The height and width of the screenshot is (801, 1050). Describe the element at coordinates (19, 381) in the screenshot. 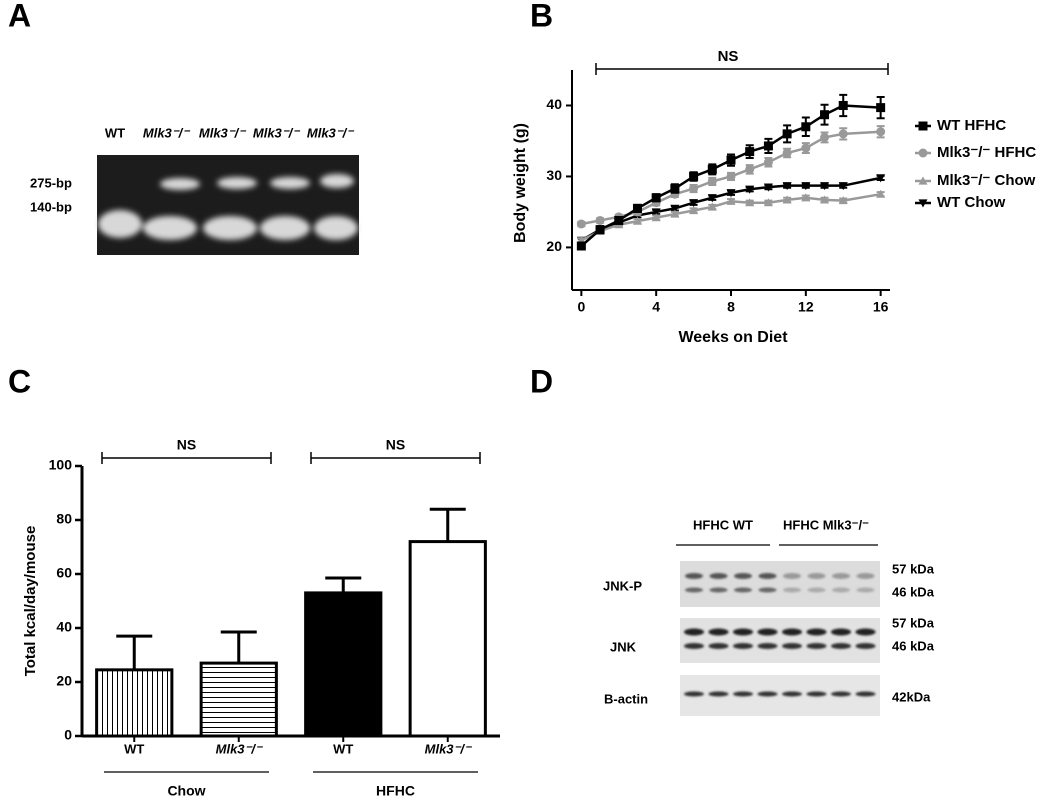

I see `panel-label: C` at that location.